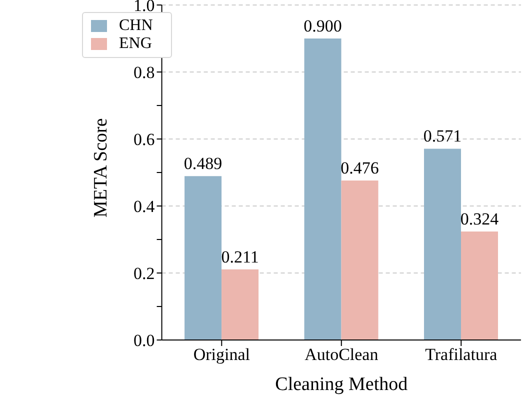 This screenshot has width=522, height=400. Describe the element at coordinates (144, 140) in the screenshot. I see `y-tick-label: 0.6` at that location.